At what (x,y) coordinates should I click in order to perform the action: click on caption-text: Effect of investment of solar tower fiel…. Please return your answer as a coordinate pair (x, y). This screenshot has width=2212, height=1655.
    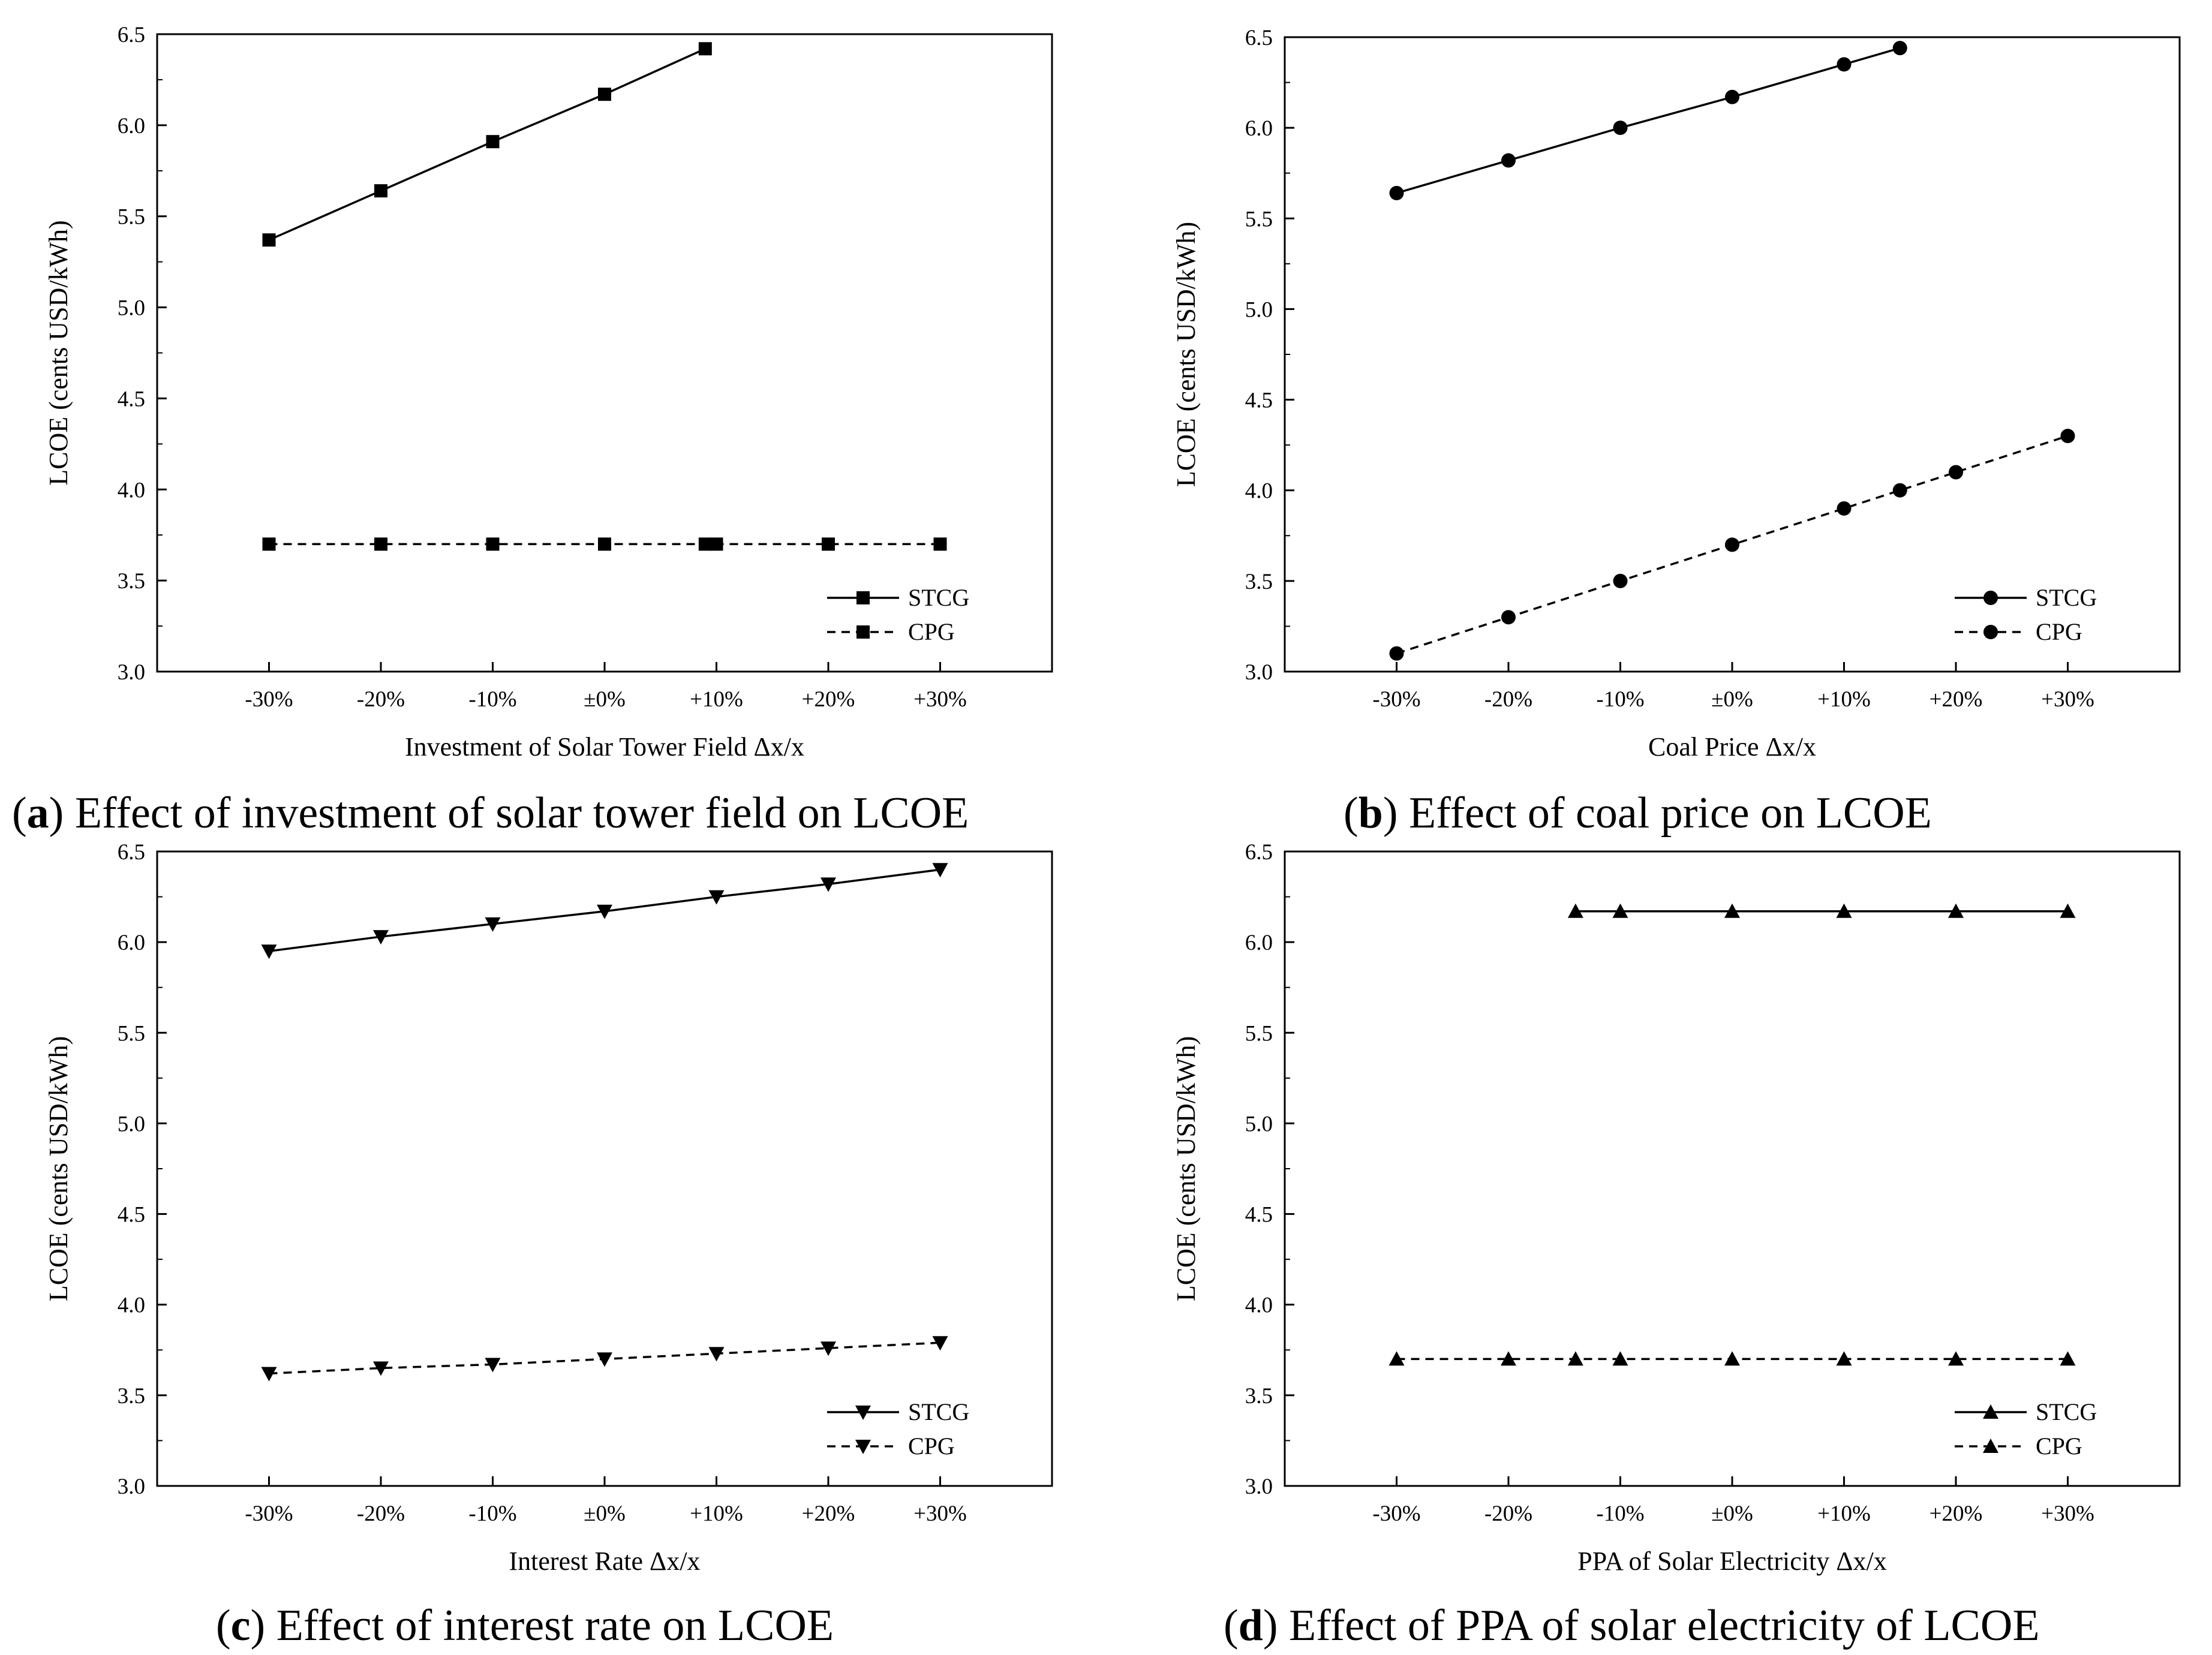
    Looking at the image, I should click on (516, 813).